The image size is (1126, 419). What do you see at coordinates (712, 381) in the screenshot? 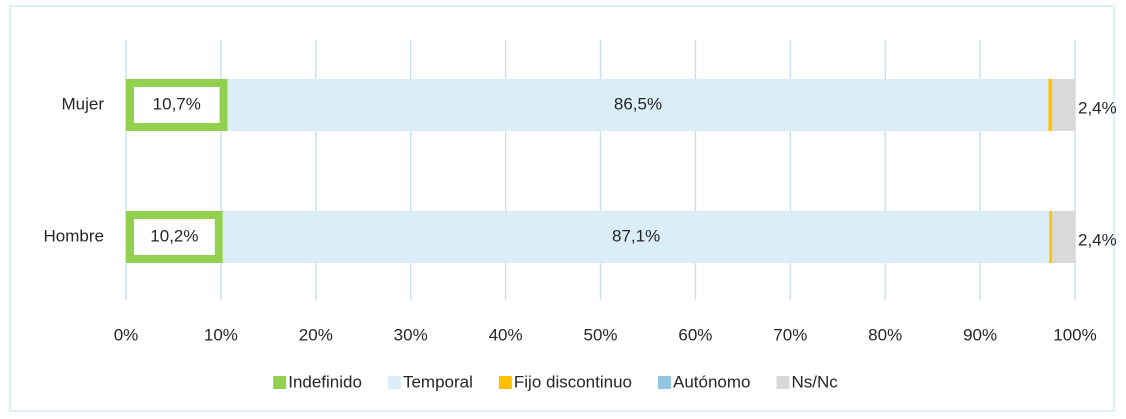
I see `legend-label: Autónomo` at bounding box center [712, 381].